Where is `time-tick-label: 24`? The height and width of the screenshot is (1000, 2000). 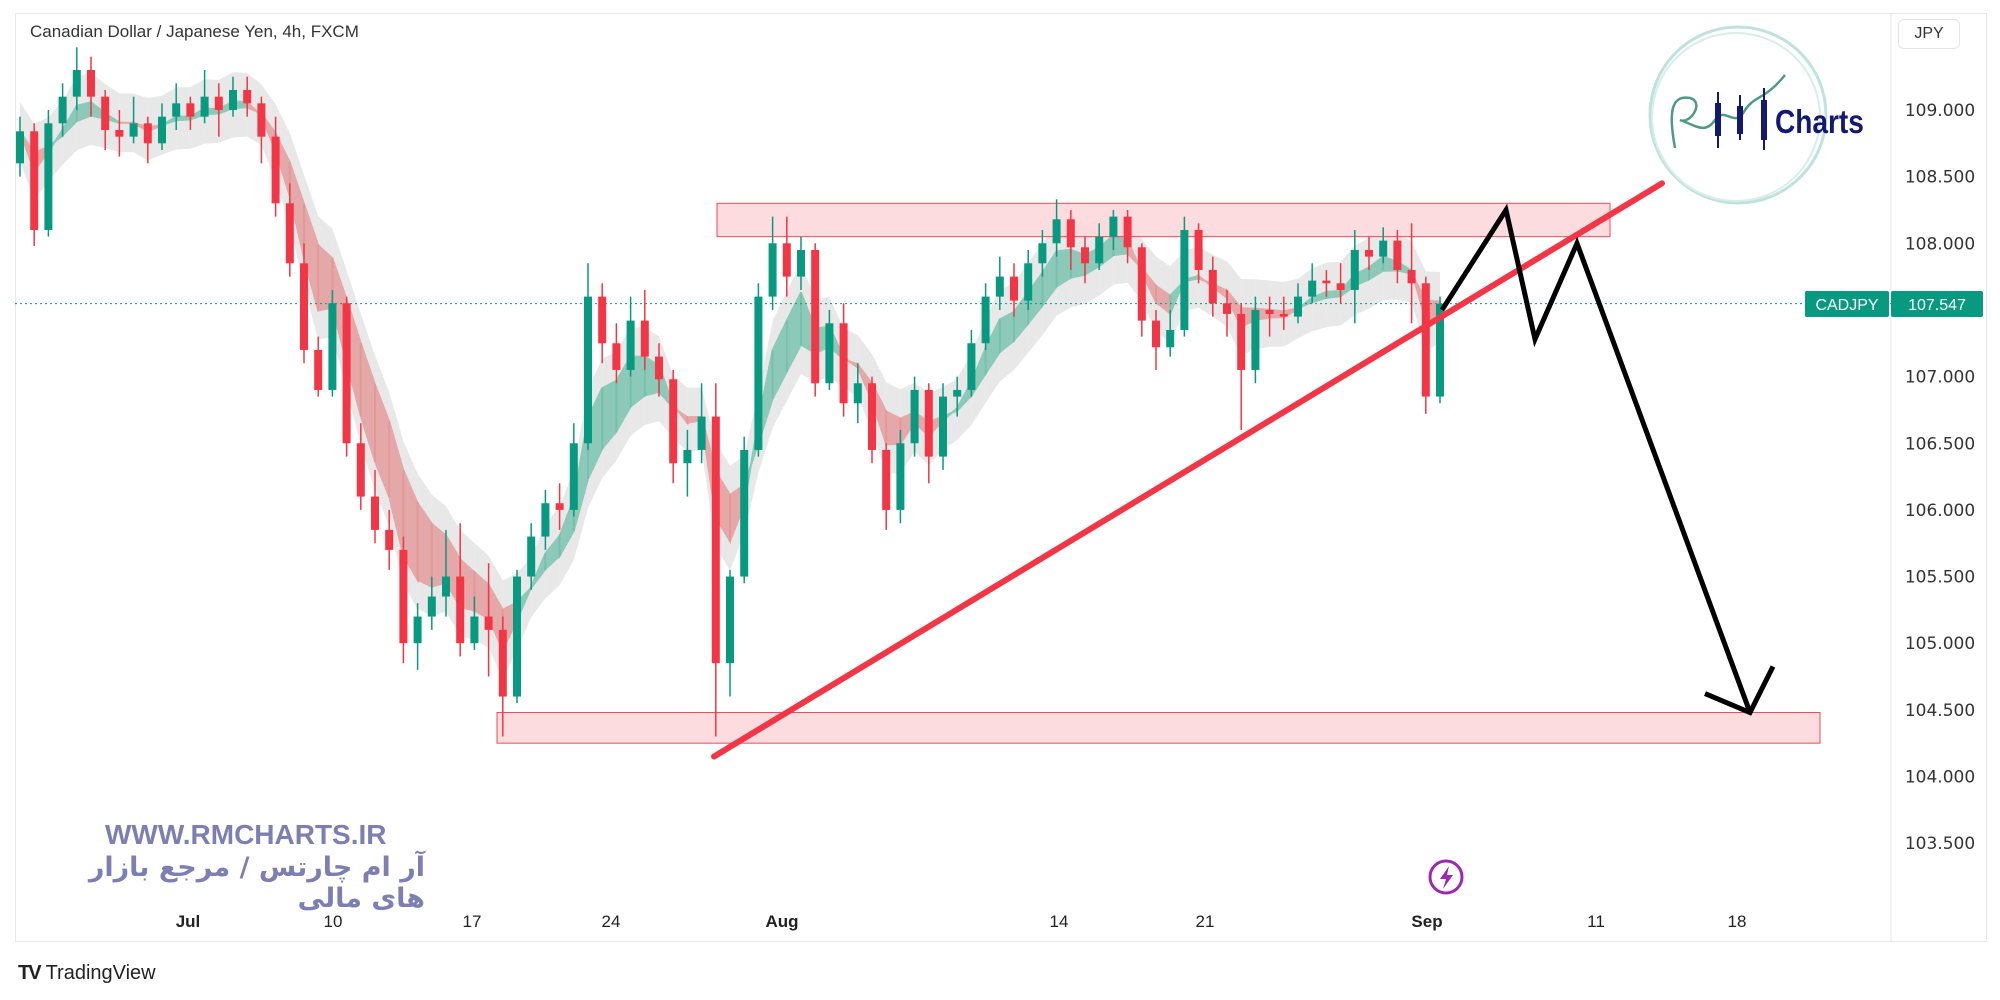 time-tick-label: 24 is located at coordinates (611, 921).